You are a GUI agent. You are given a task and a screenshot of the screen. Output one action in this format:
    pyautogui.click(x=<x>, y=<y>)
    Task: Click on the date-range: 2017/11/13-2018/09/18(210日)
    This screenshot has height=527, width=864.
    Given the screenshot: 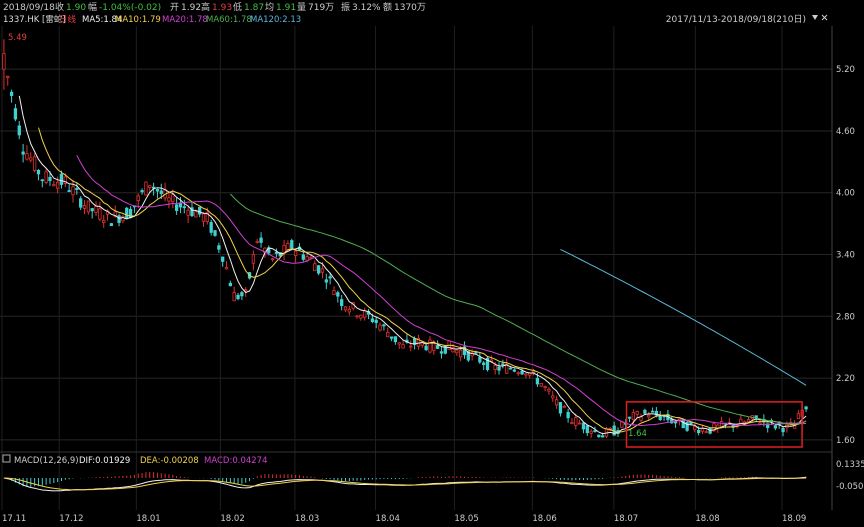 What is the action you would take?
    pyautogui.click(x=736, y=19)
    